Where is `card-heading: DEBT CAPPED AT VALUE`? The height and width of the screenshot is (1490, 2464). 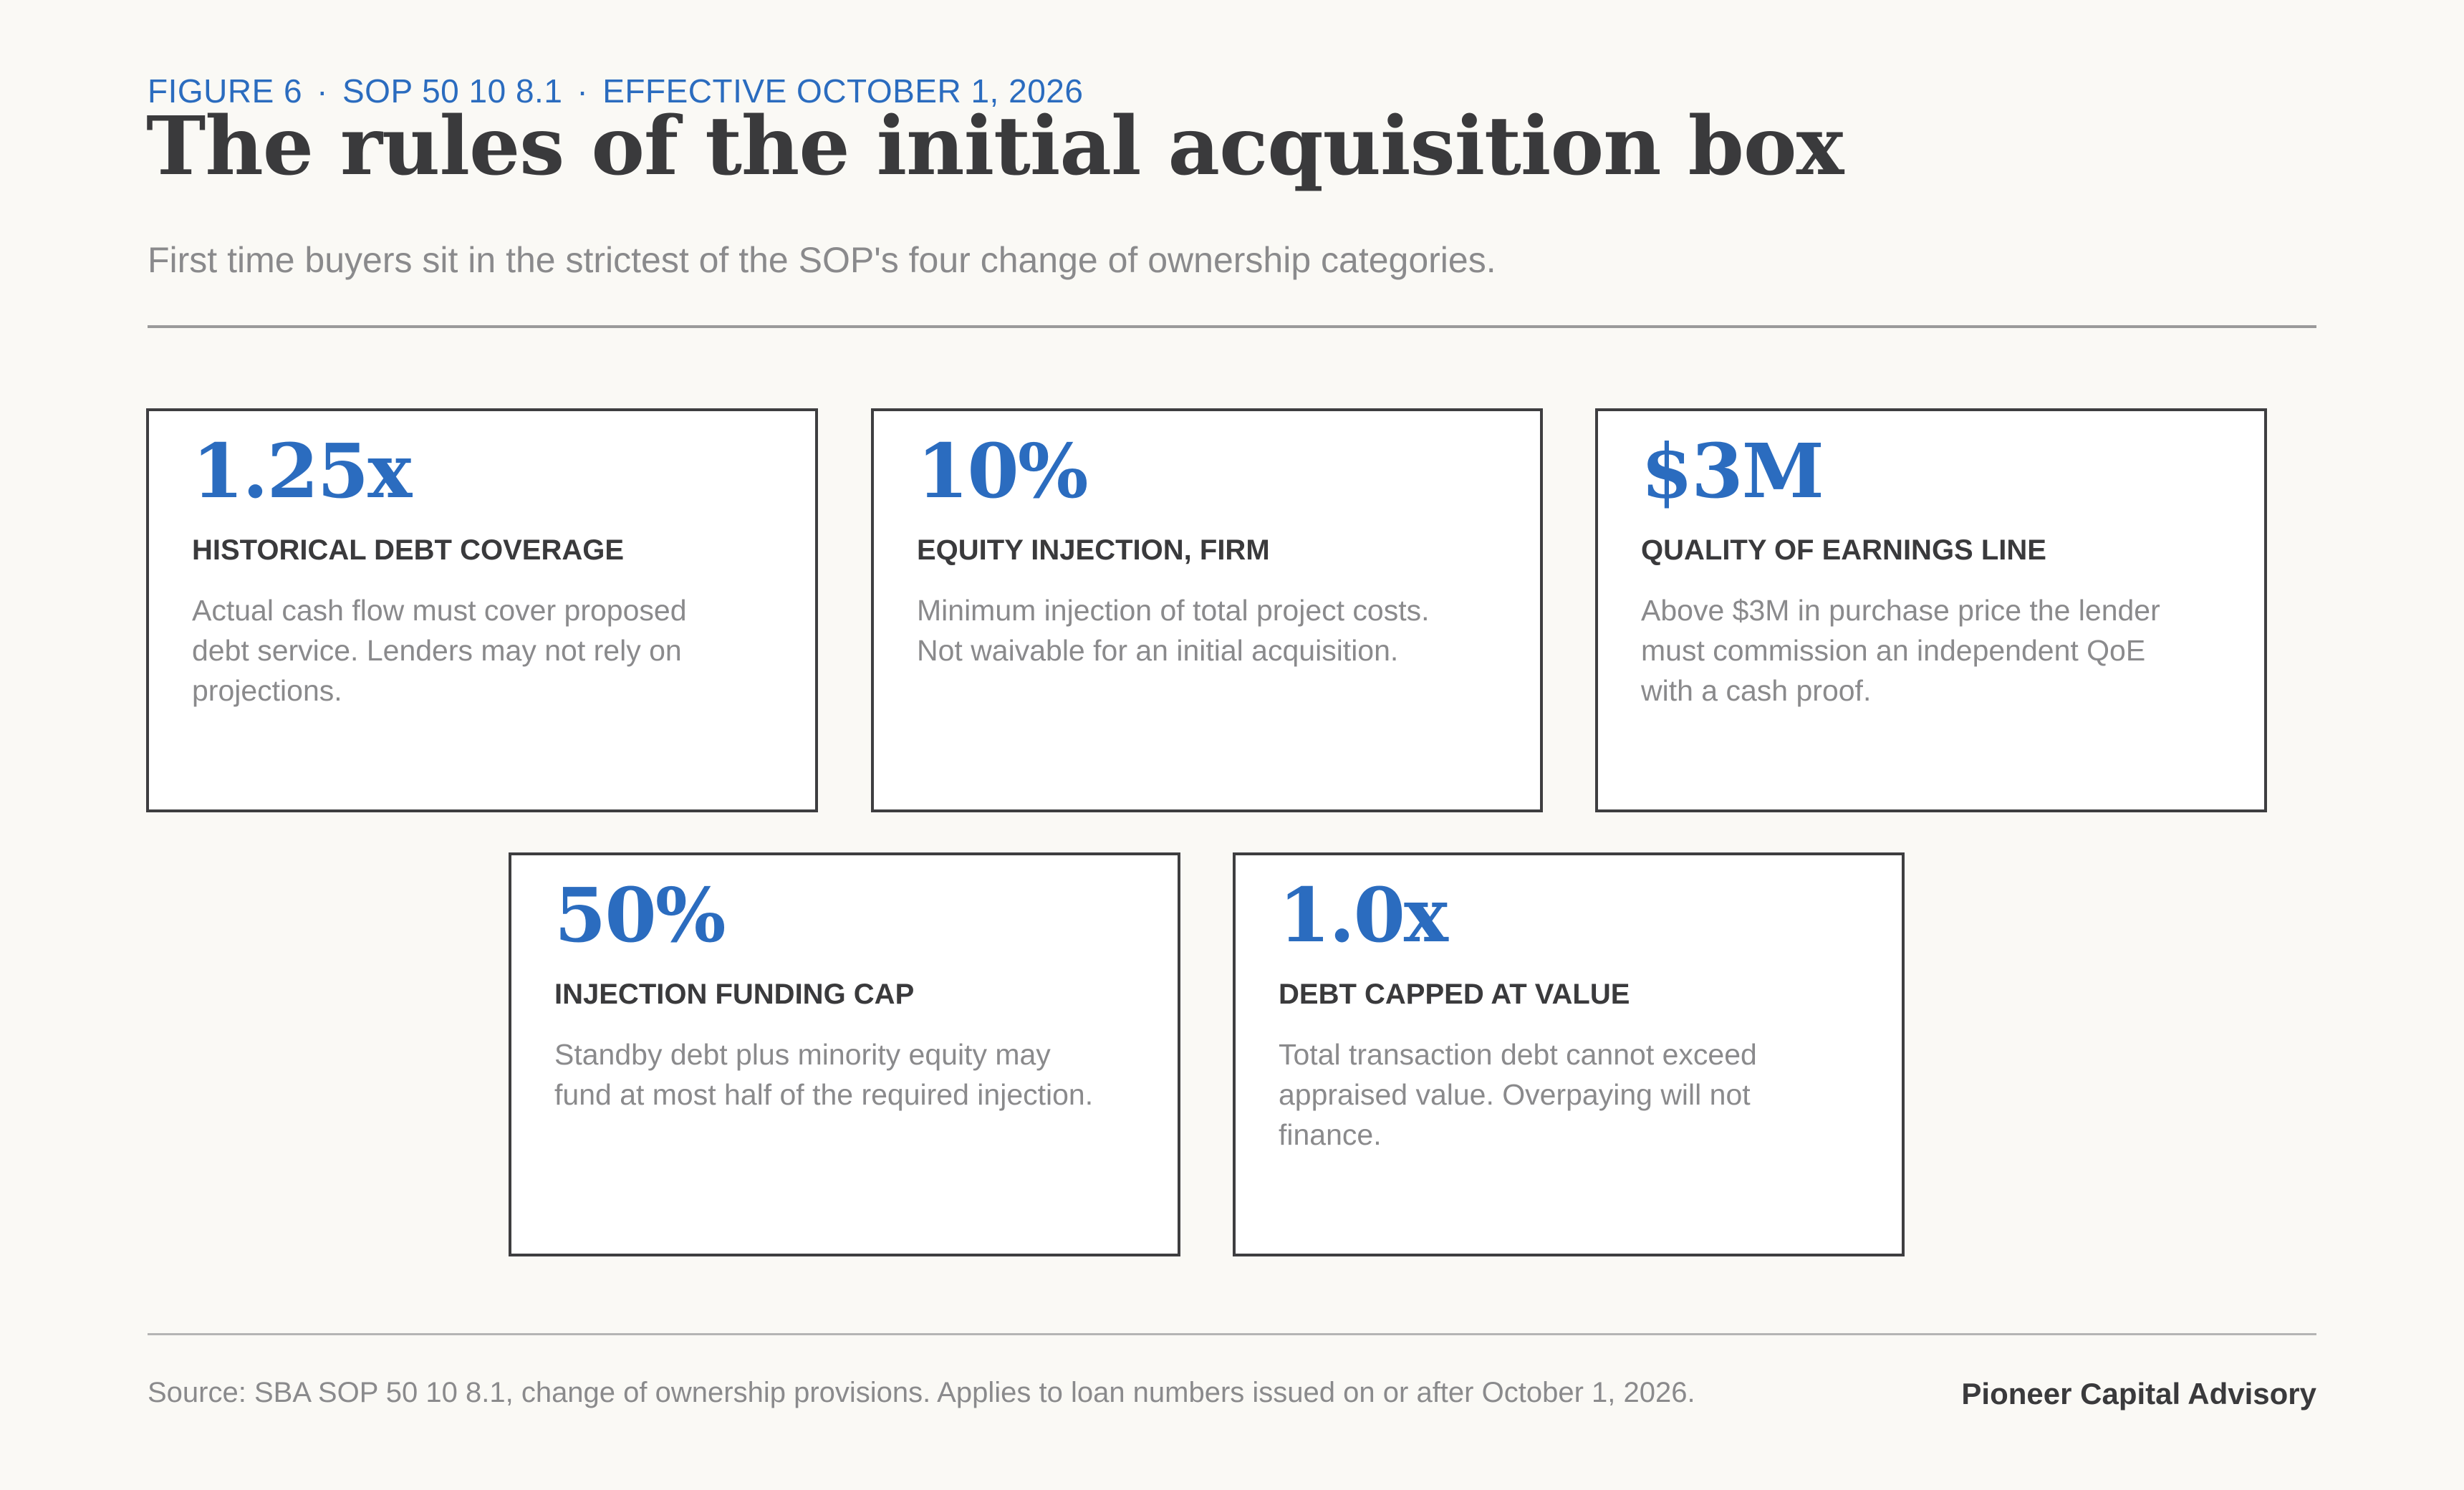 card-heading: DEBT CAPPED AT VALUE is located at coordinates (1454, 994).